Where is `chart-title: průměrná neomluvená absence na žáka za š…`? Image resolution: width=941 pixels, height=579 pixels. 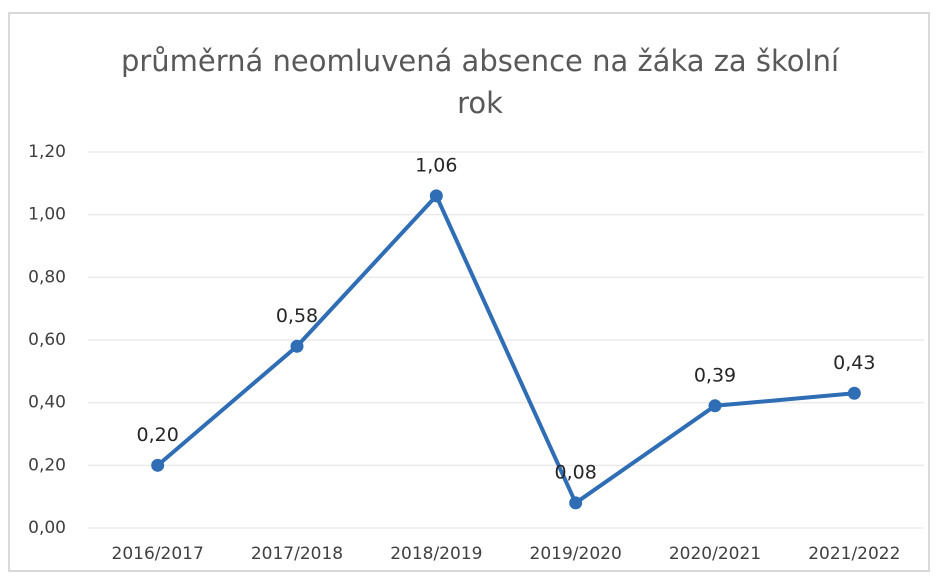 chart-title: průměrná neomluvená absence na žáka za š… is located at coordinates (480, 82).